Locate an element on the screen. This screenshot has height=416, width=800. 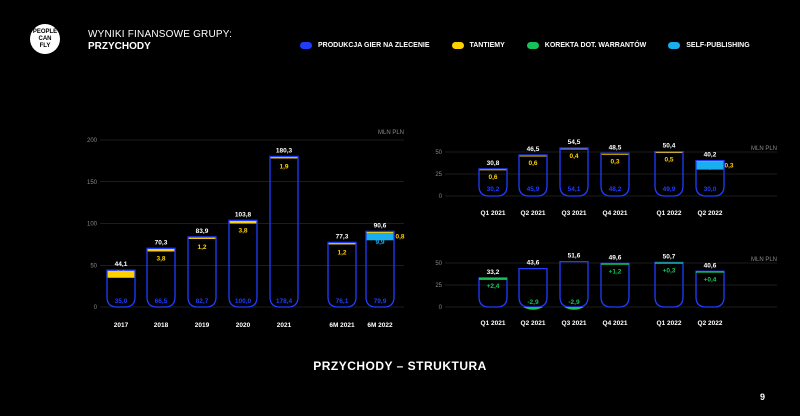
company-logo: PEOPLE CAN FLY is located at coordinates (45, 39).